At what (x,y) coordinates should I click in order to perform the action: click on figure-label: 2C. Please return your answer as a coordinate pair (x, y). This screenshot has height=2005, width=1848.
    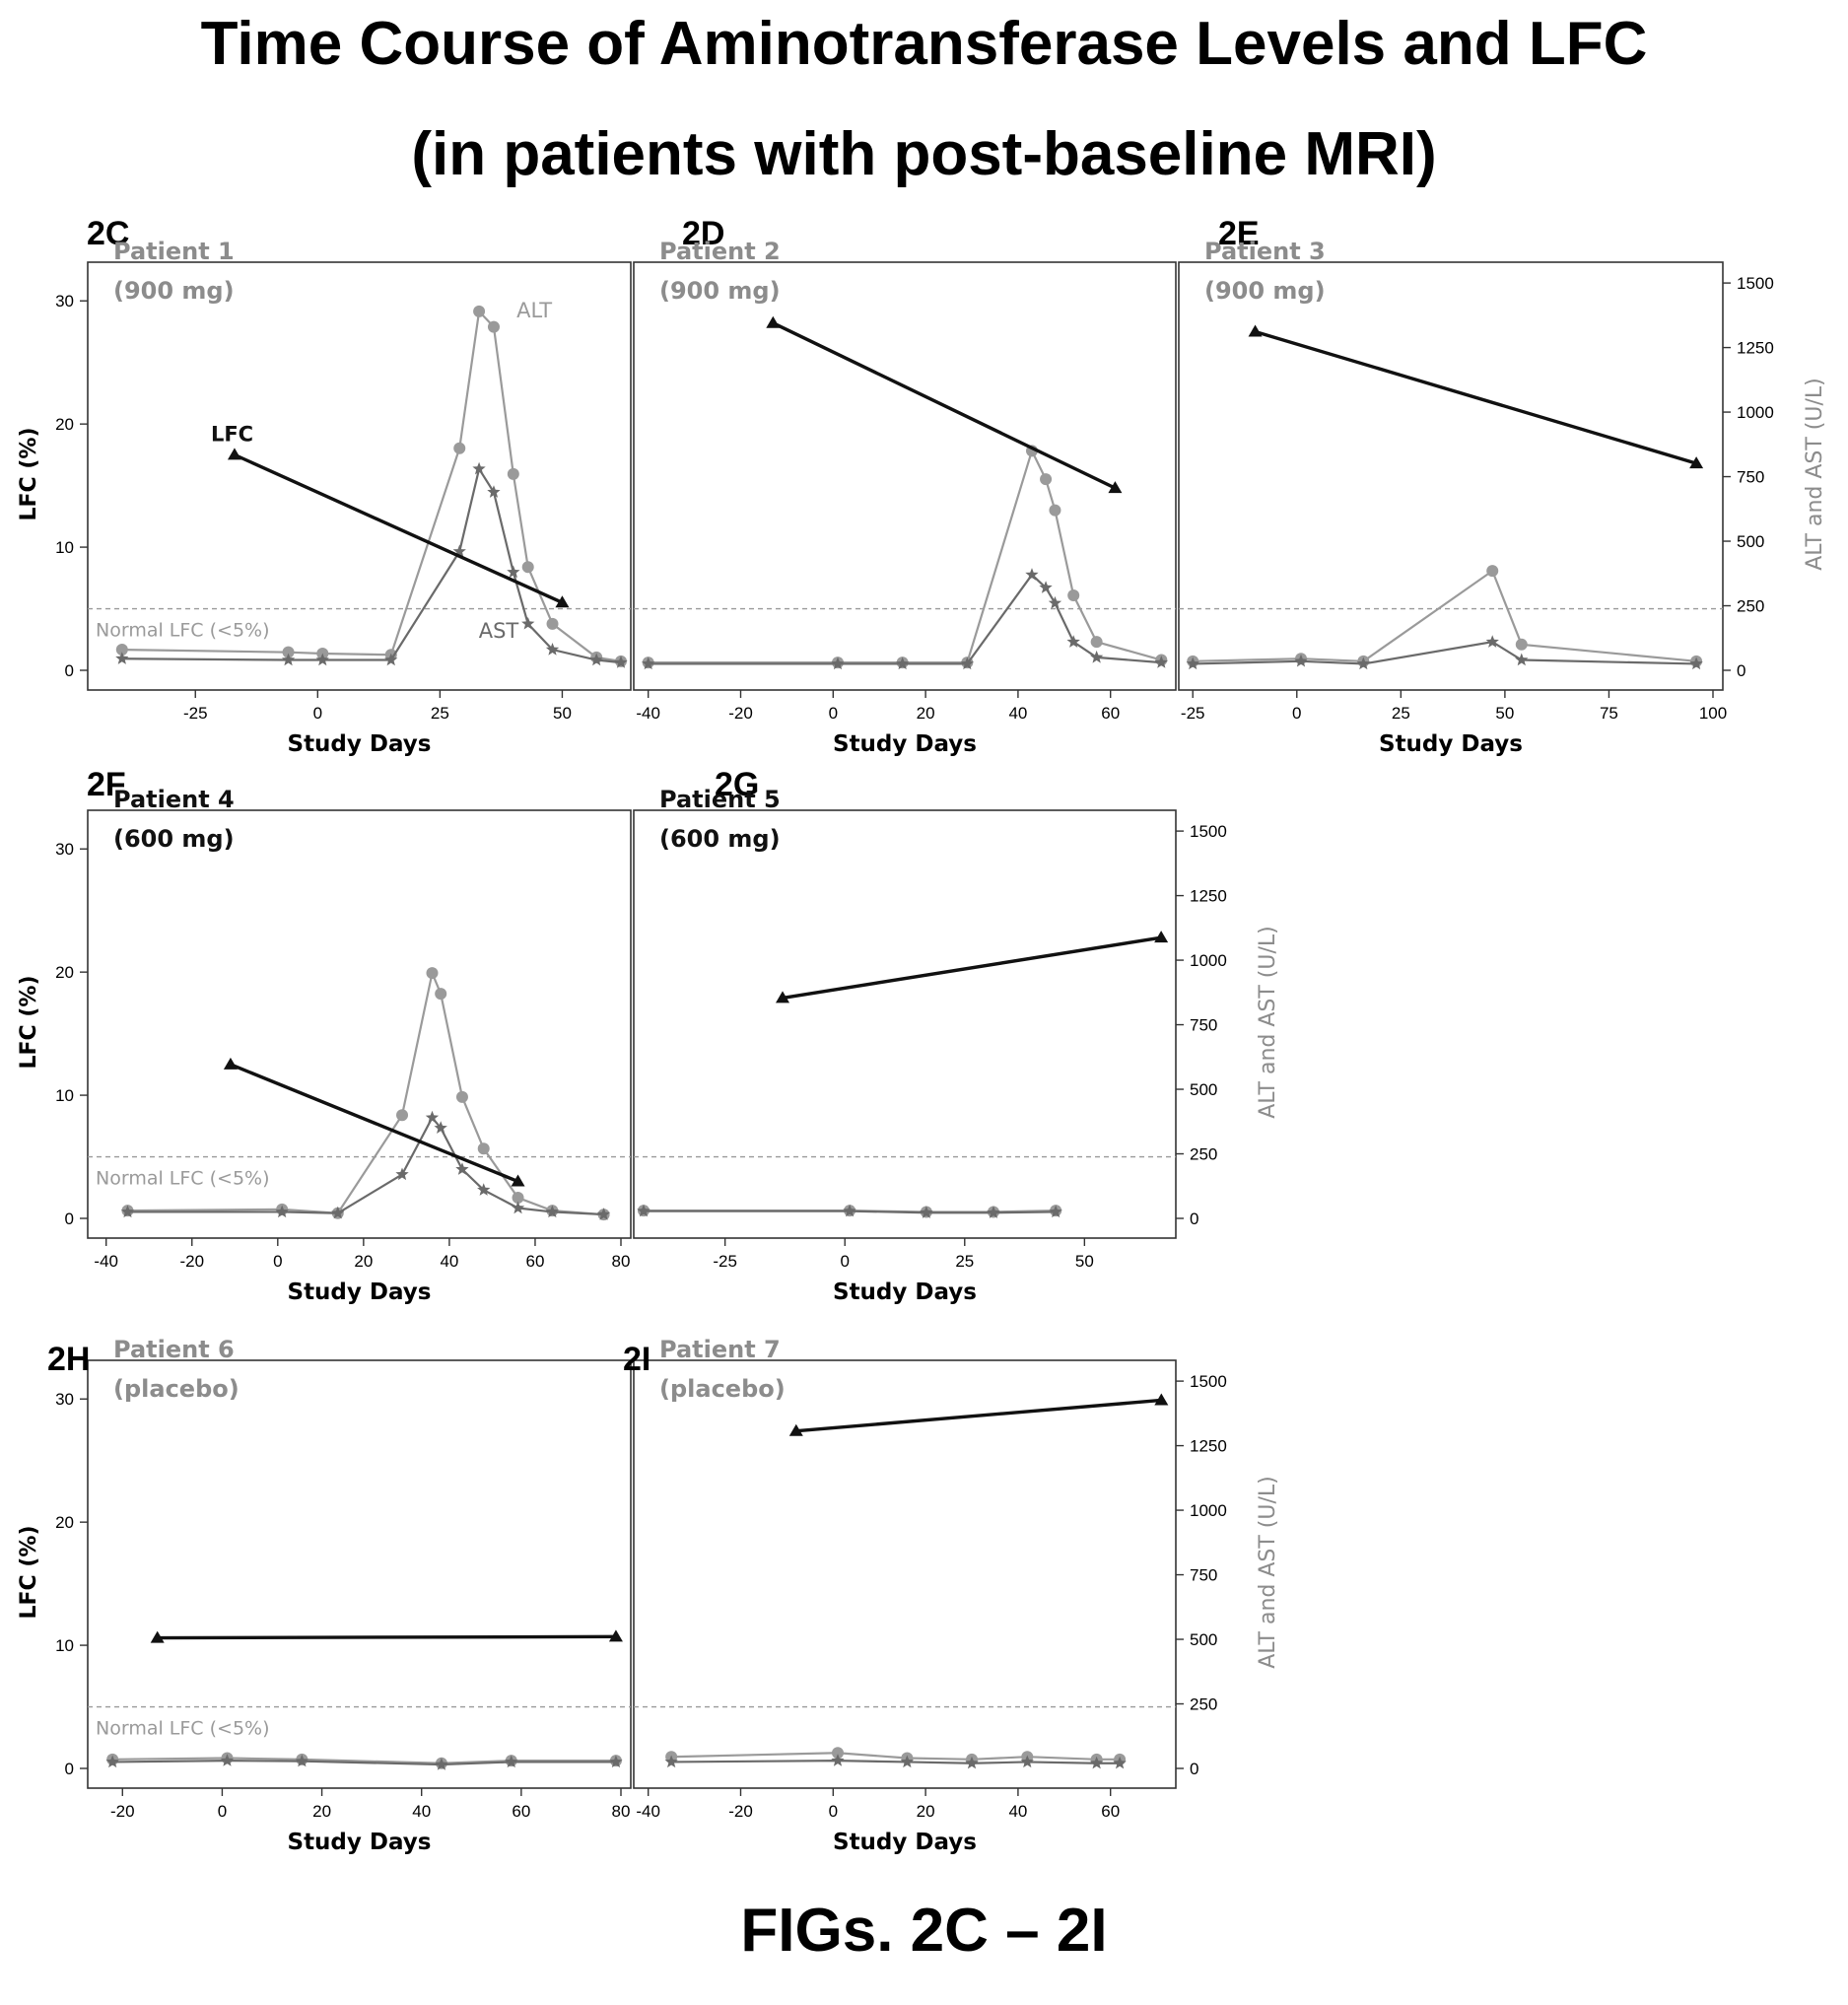
    Looking at the image, I should click on (108, 233).